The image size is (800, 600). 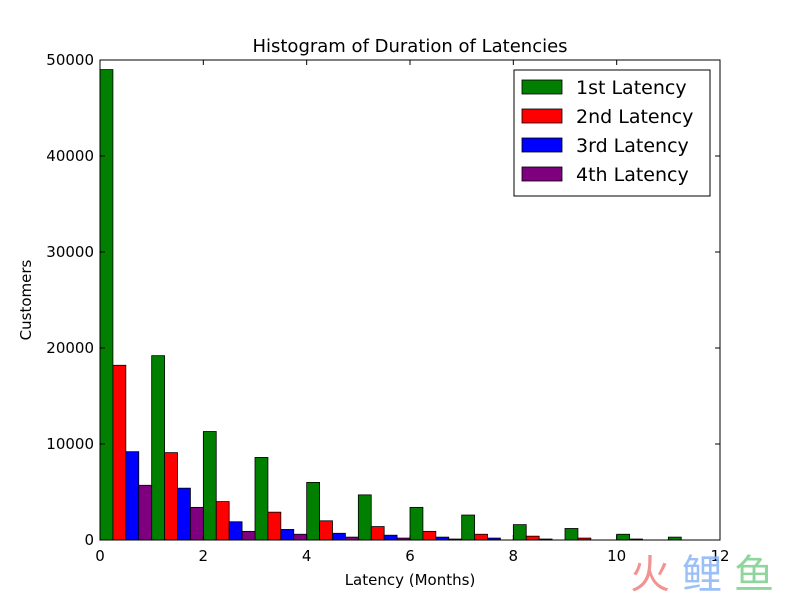 What do you see at coordinates (26, 299) in the screenshot?
I see `y-axis-title: Customers` at bounding box center [26, 299].